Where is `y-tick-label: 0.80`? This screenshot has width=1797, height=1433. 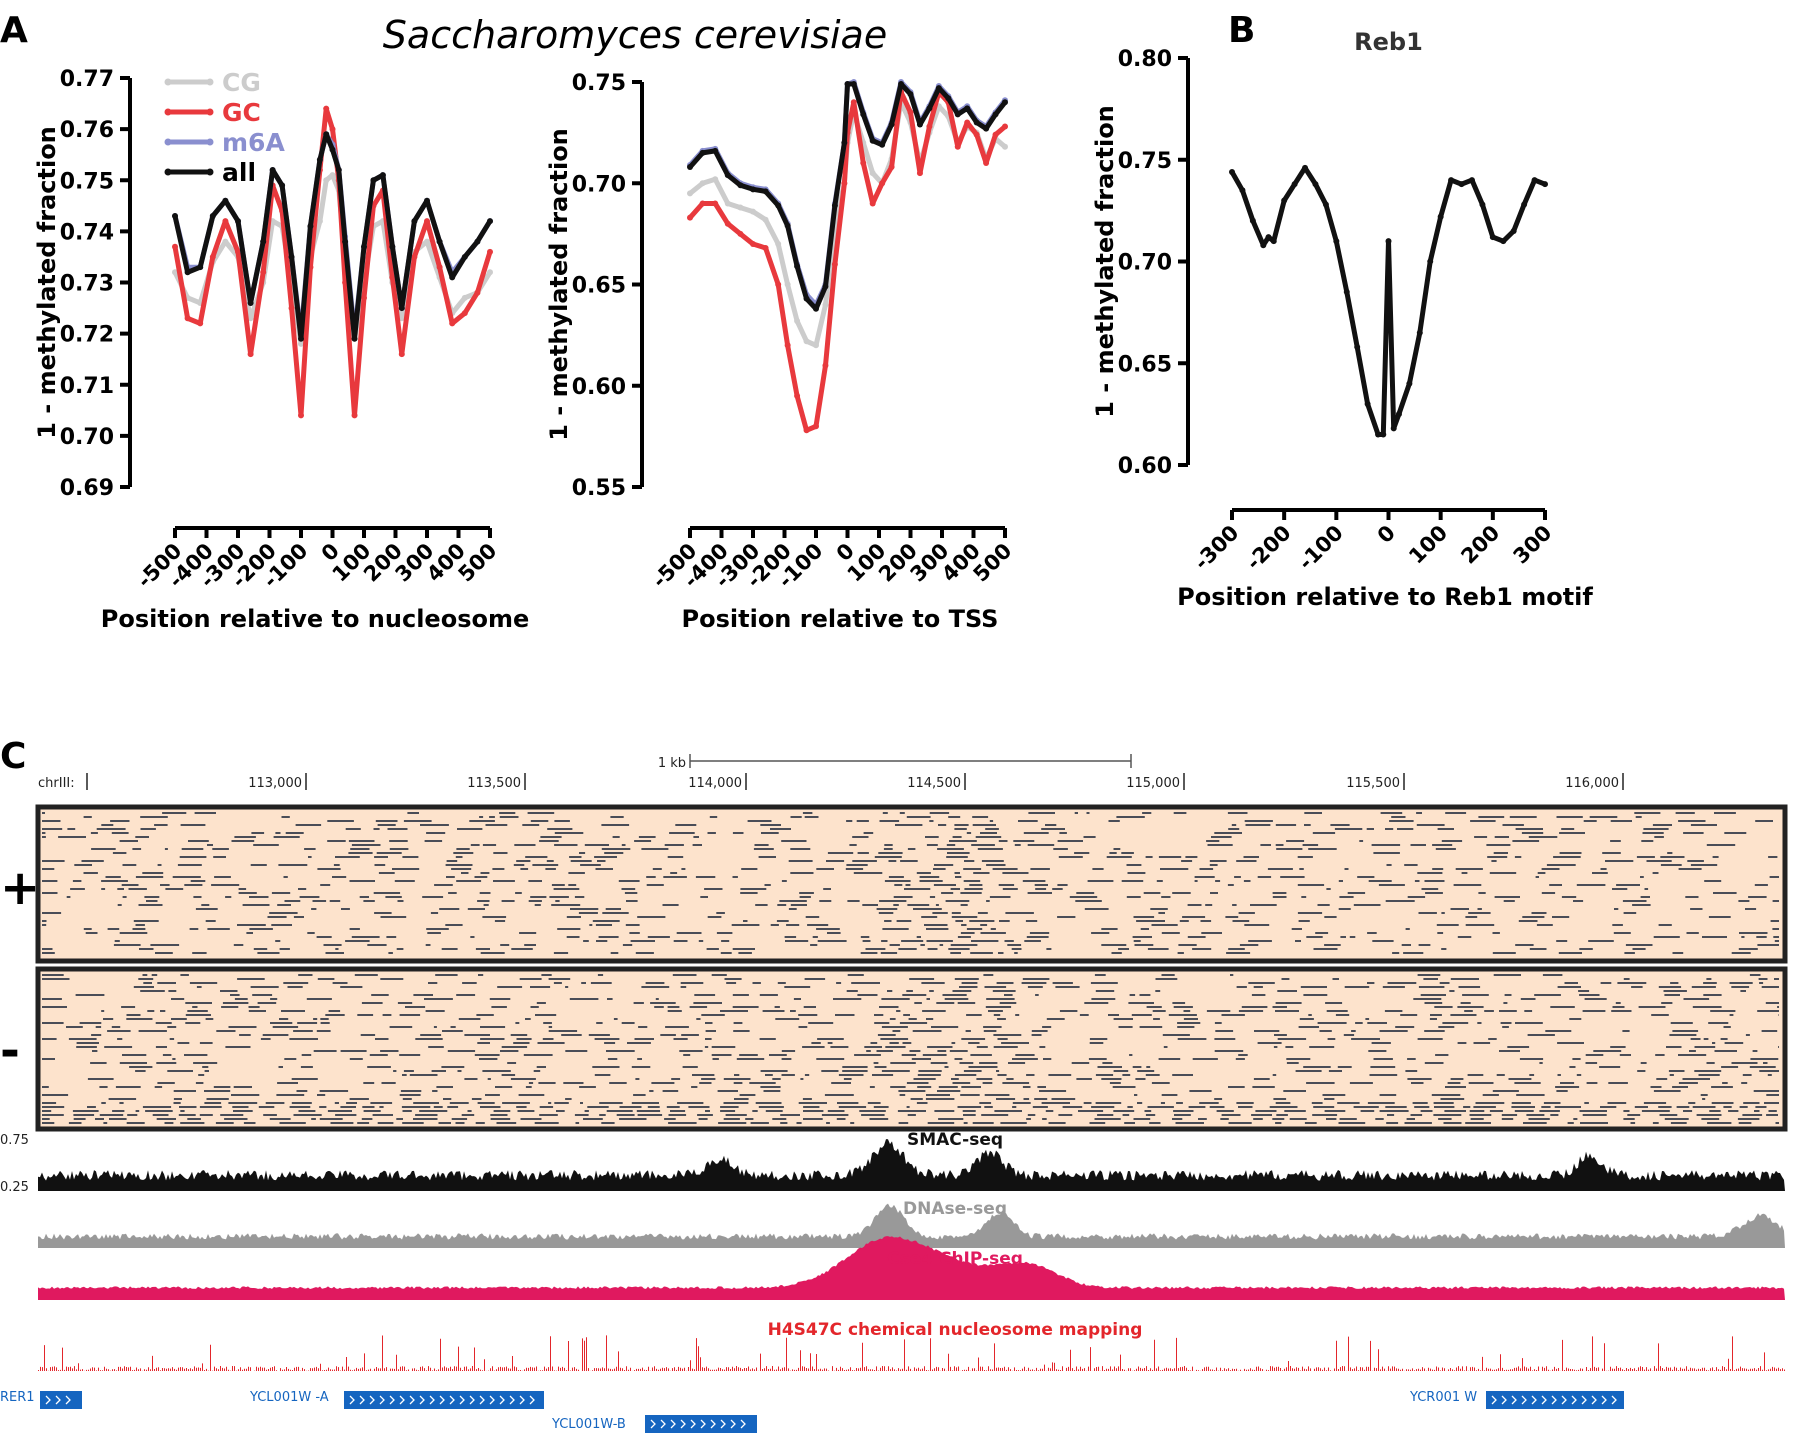 y-tick-label: 0.80 is located at coordinates (1145, 59).